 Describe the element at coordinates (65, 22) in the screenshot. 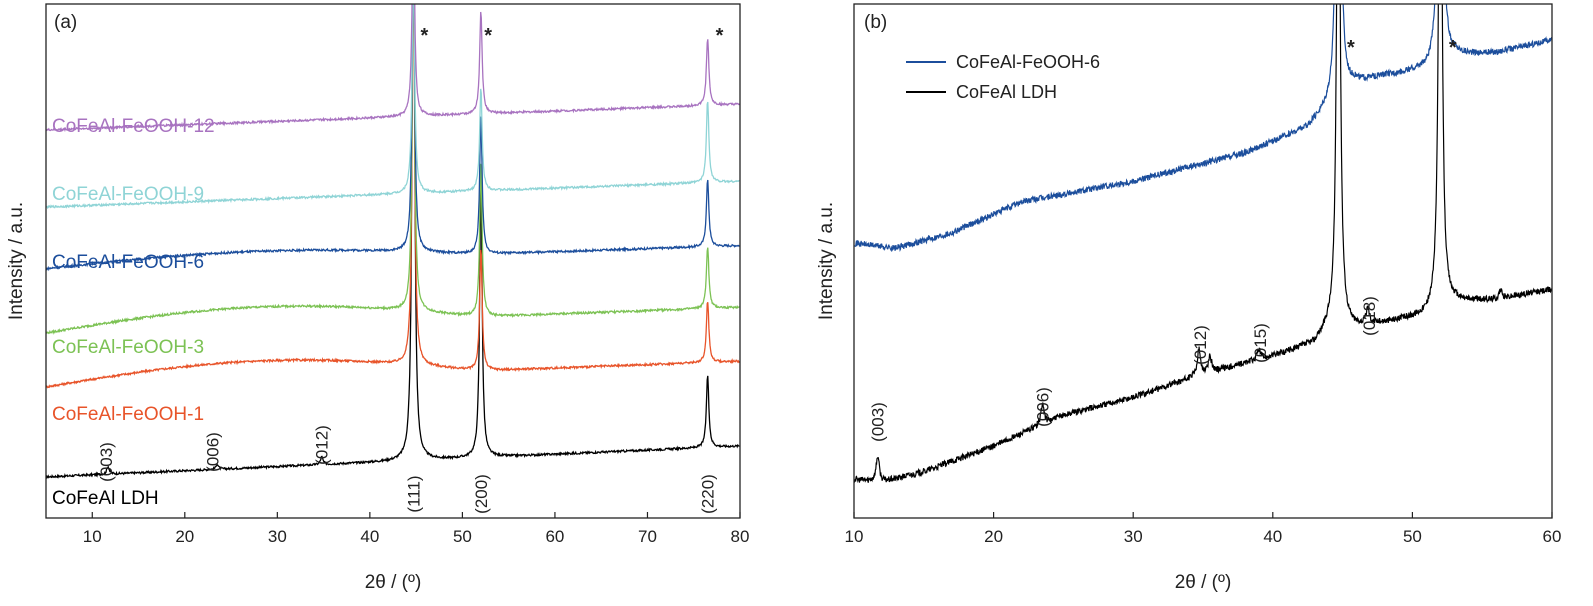

I see `panel-a-label: (a)` at that location.